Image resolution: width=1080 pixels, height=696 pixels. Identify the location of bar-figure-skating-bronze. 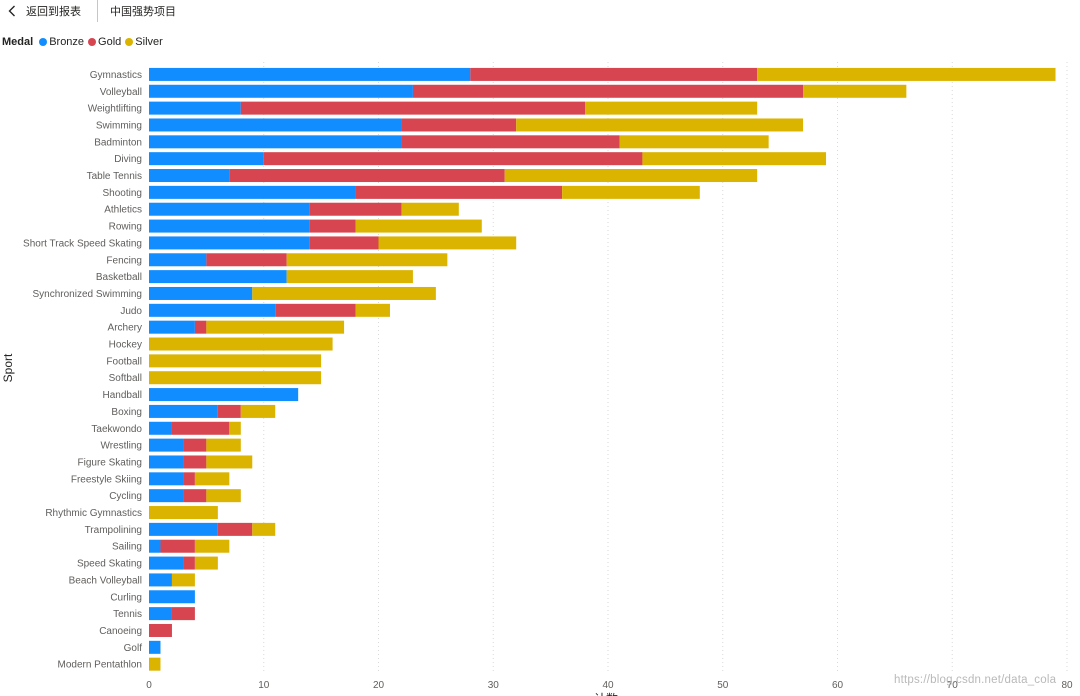
(166, 462).